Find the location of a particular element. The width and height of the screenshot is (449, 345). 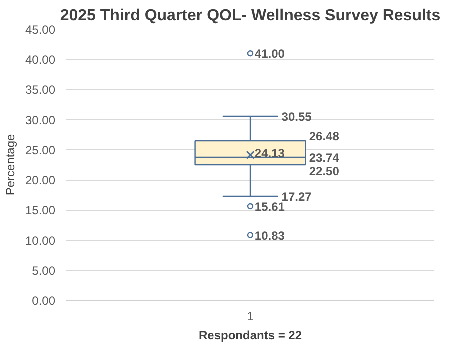

y-axis-title: Percentage is located at coordinates (10, 165).